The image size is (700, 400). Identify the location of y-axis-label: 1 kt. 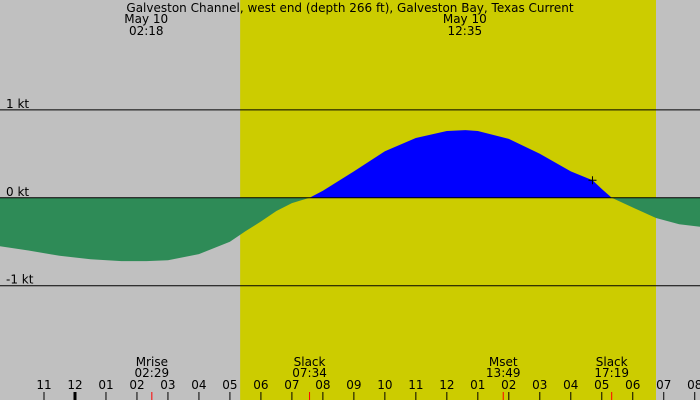
(17, 104).